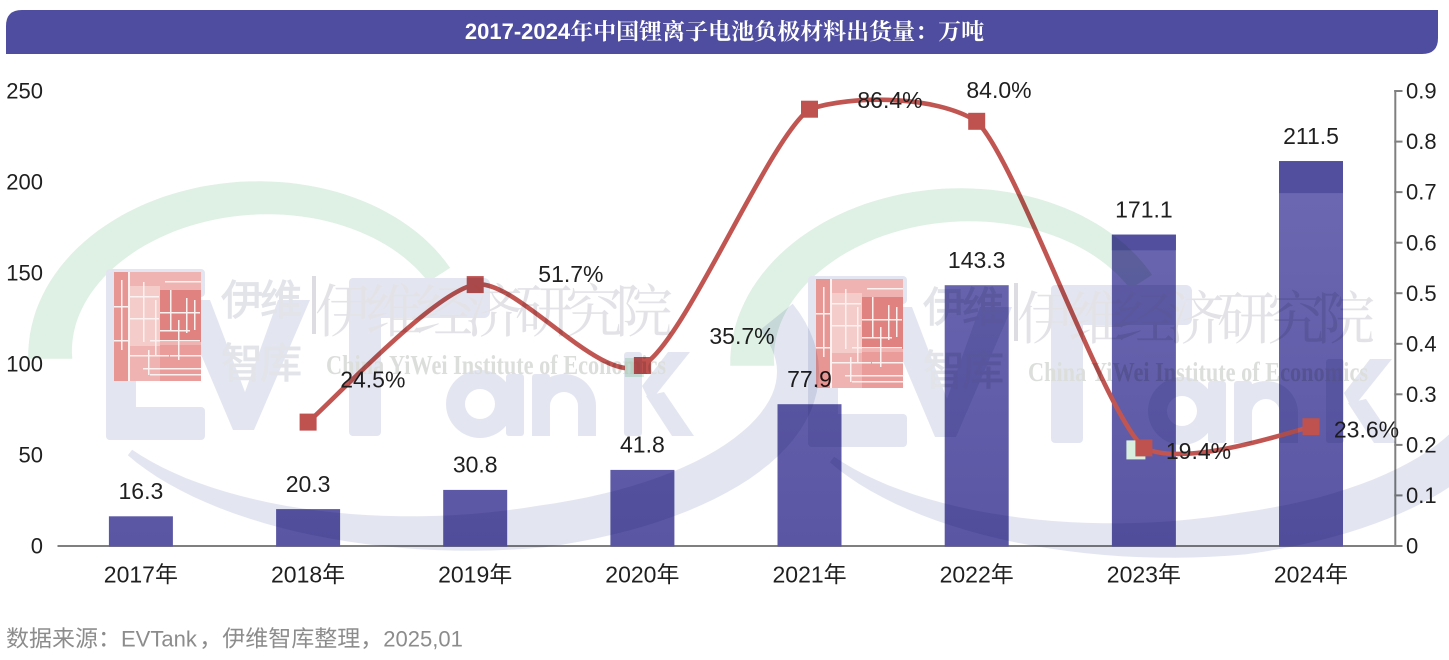 Image resolution: width=1449 pixels, height=660 pixels. Describe the element at coordinates (475, 465) in the screenshot. I see `svg-text: 30.8` at that location.